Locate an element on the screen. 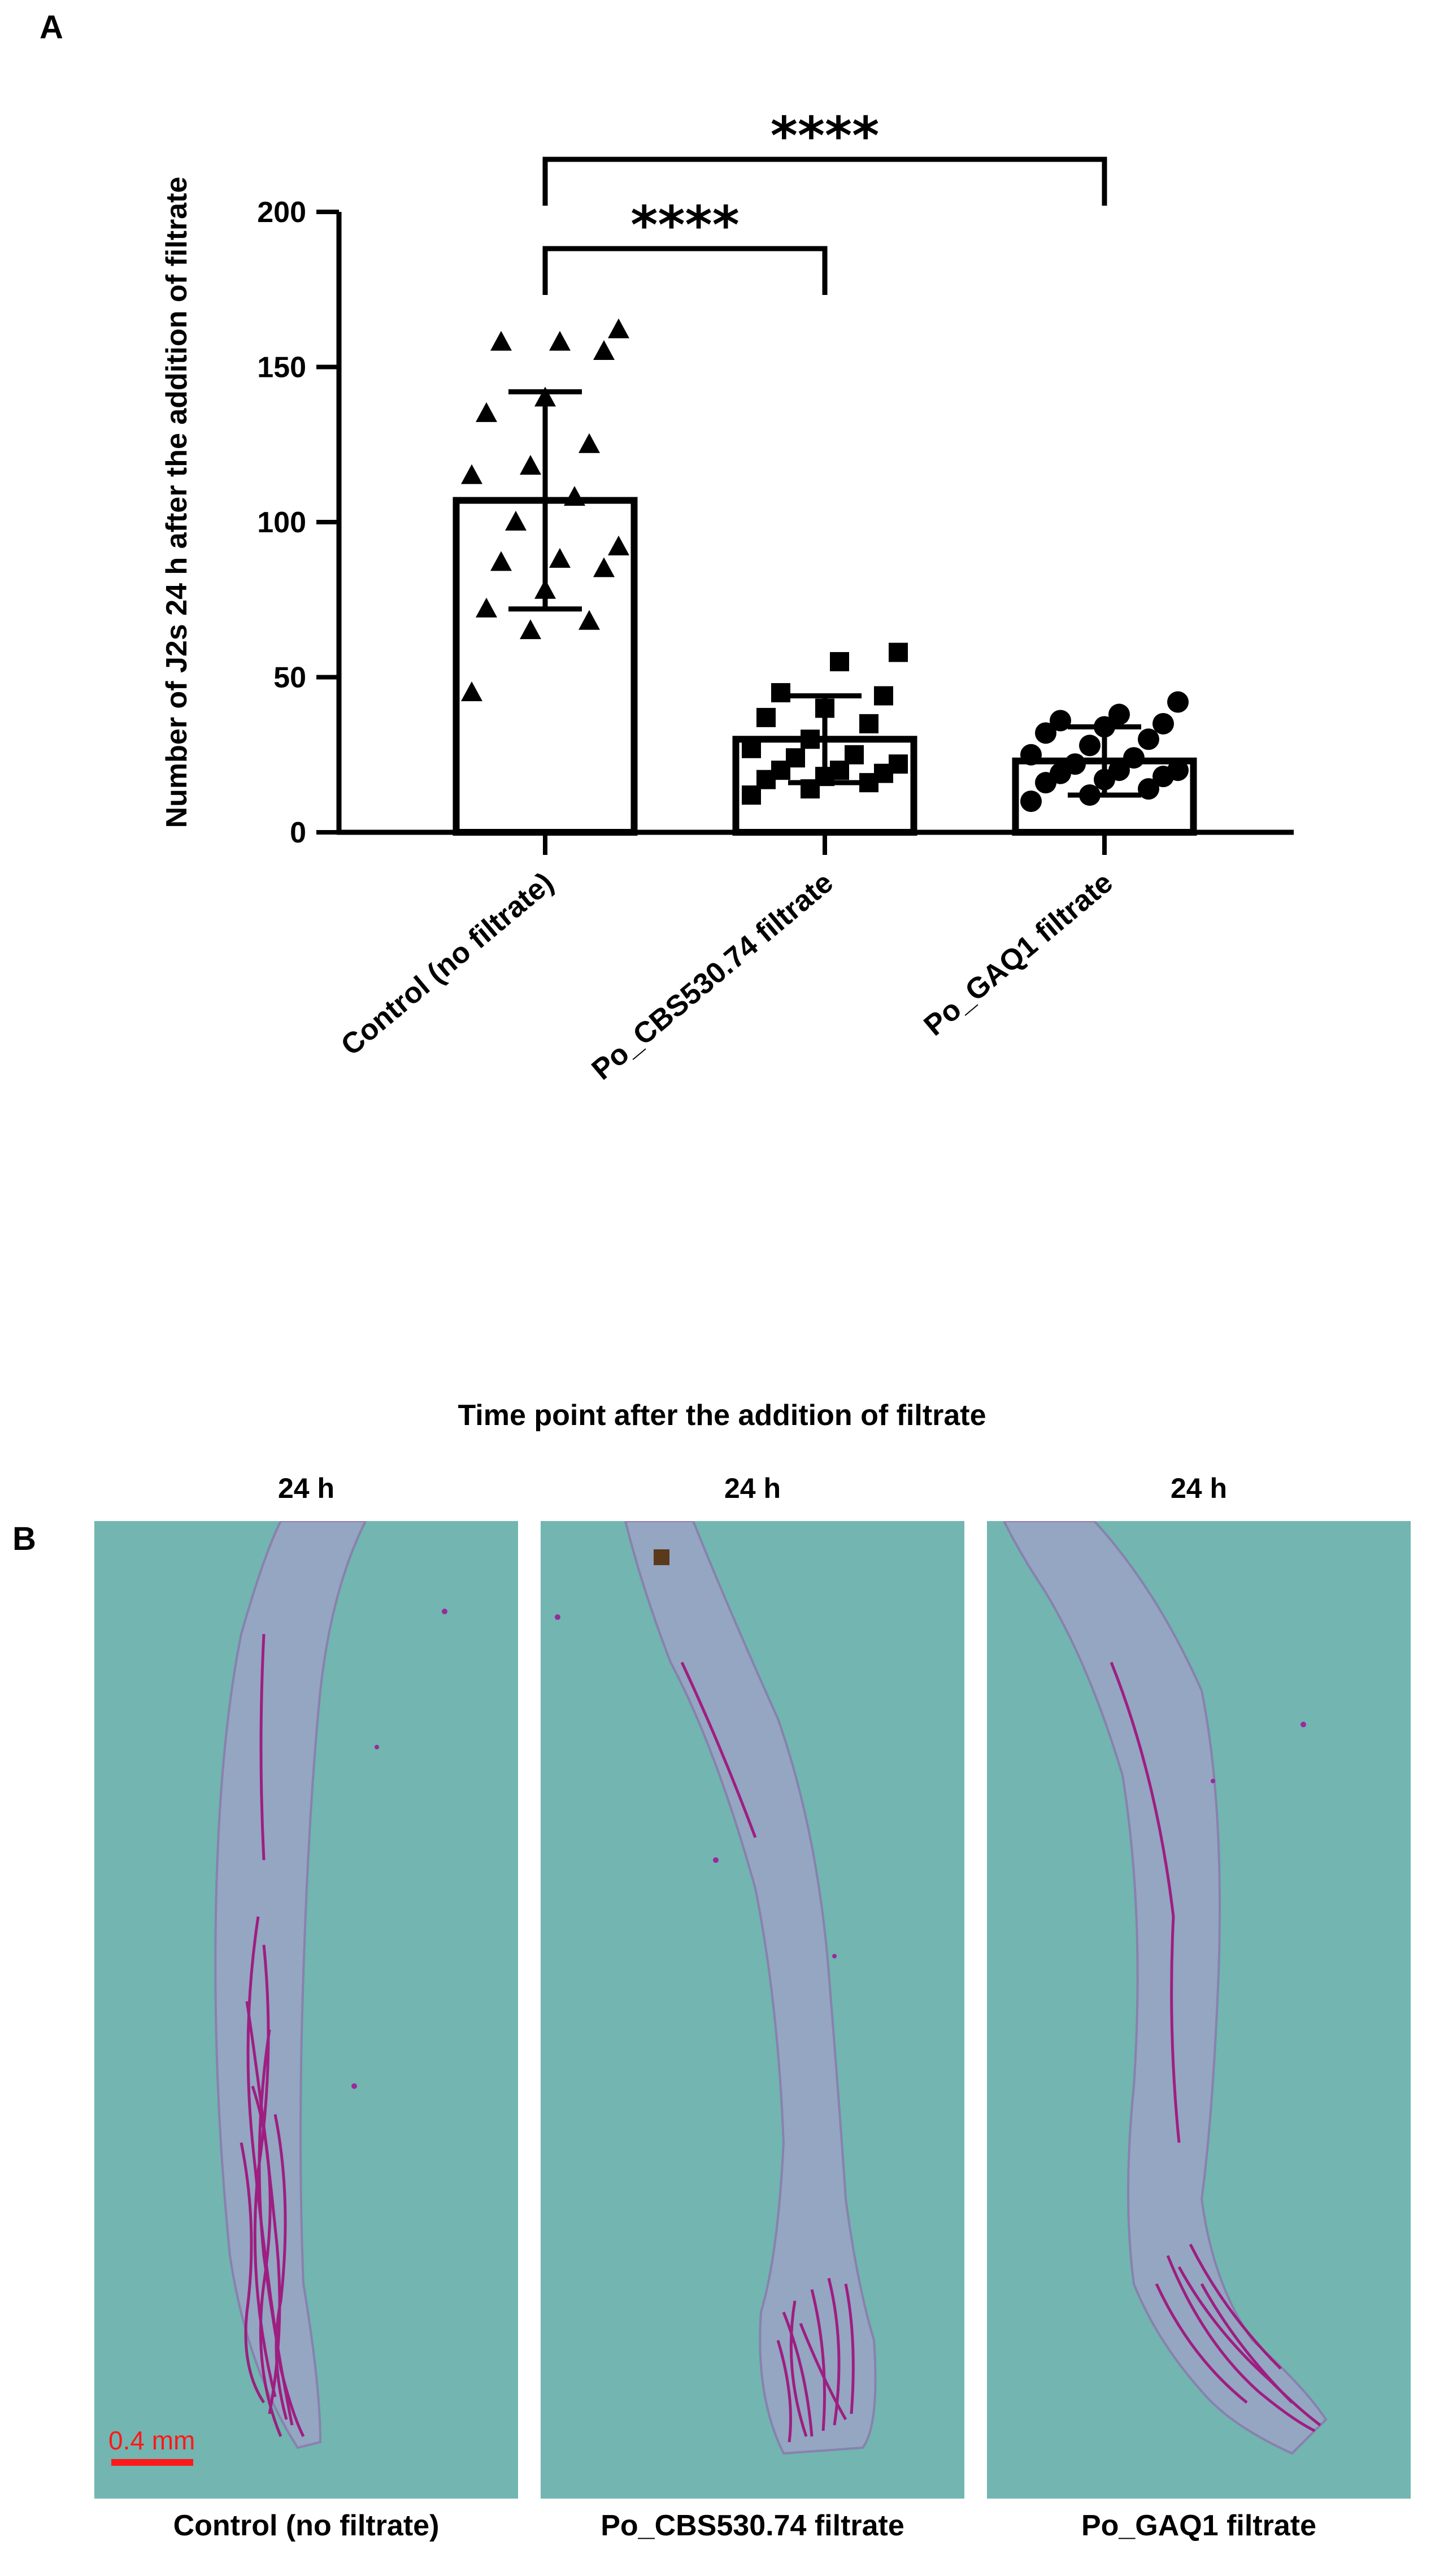 This screenshot has height=2576, width=1444. caption-control: Control (no filtrate) is located at coordinates (306, 2525).